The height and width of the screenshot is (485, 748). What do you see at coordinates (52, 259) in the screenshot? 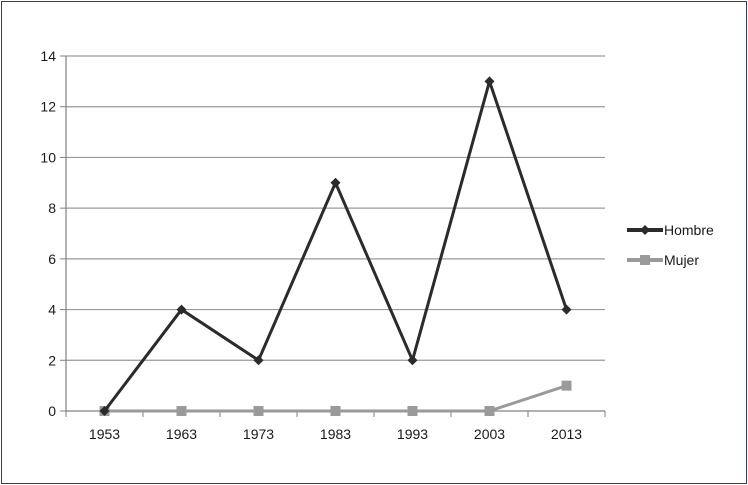
I see `y-tick-label-6: 6` at bounding box center [52, 259].